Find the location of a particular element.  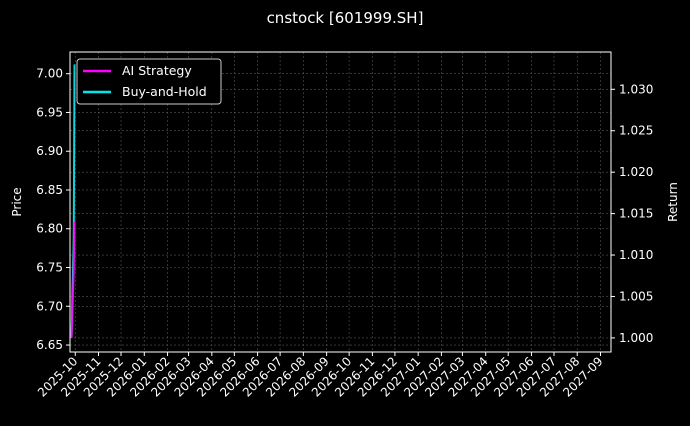

y-tick-label: 6.75 is located at coordinates (49, 268).